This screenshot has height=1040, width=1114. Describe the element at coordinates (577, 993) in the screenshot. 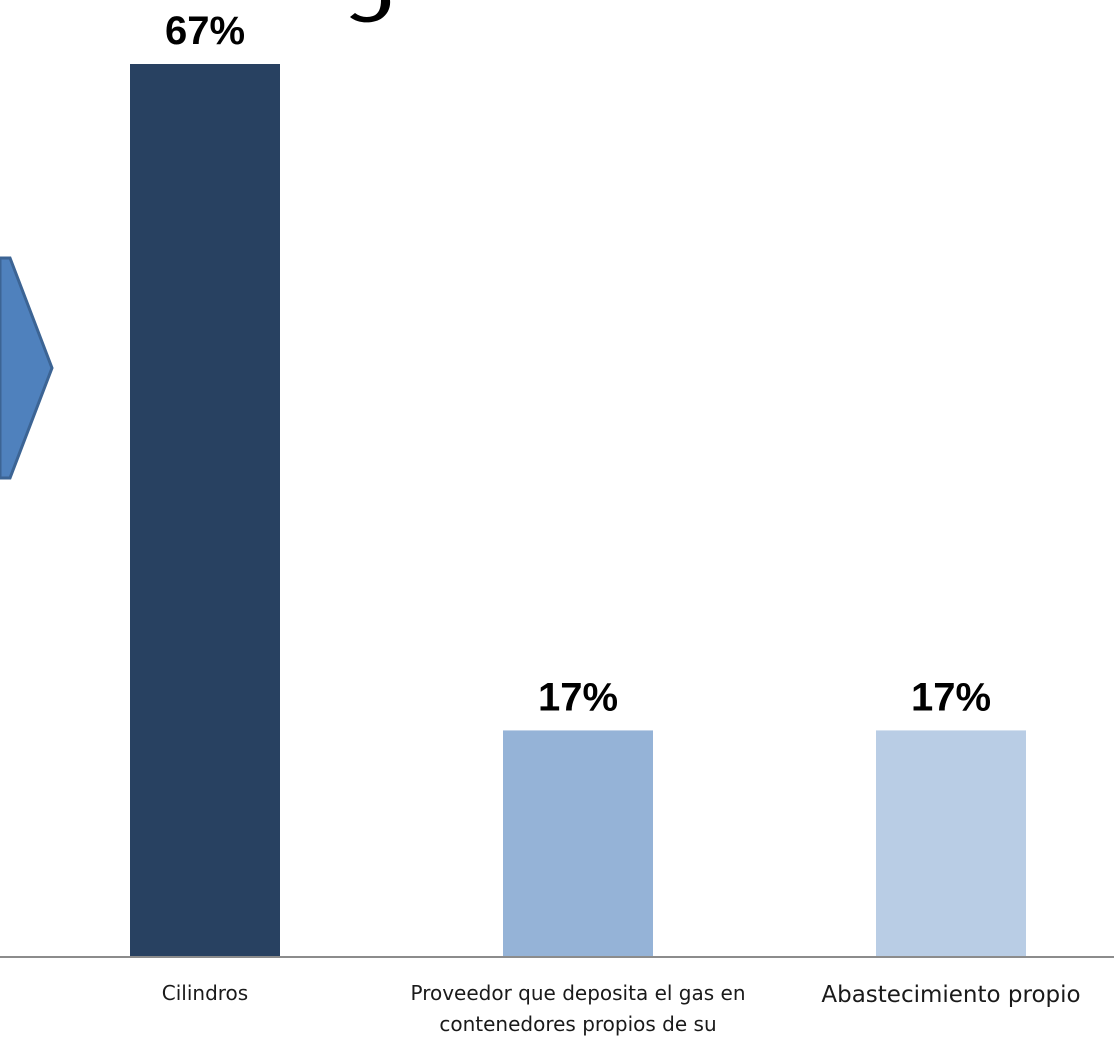

I see `category-label-2-line-1: Proveedor que deposita el gas en` at that location.